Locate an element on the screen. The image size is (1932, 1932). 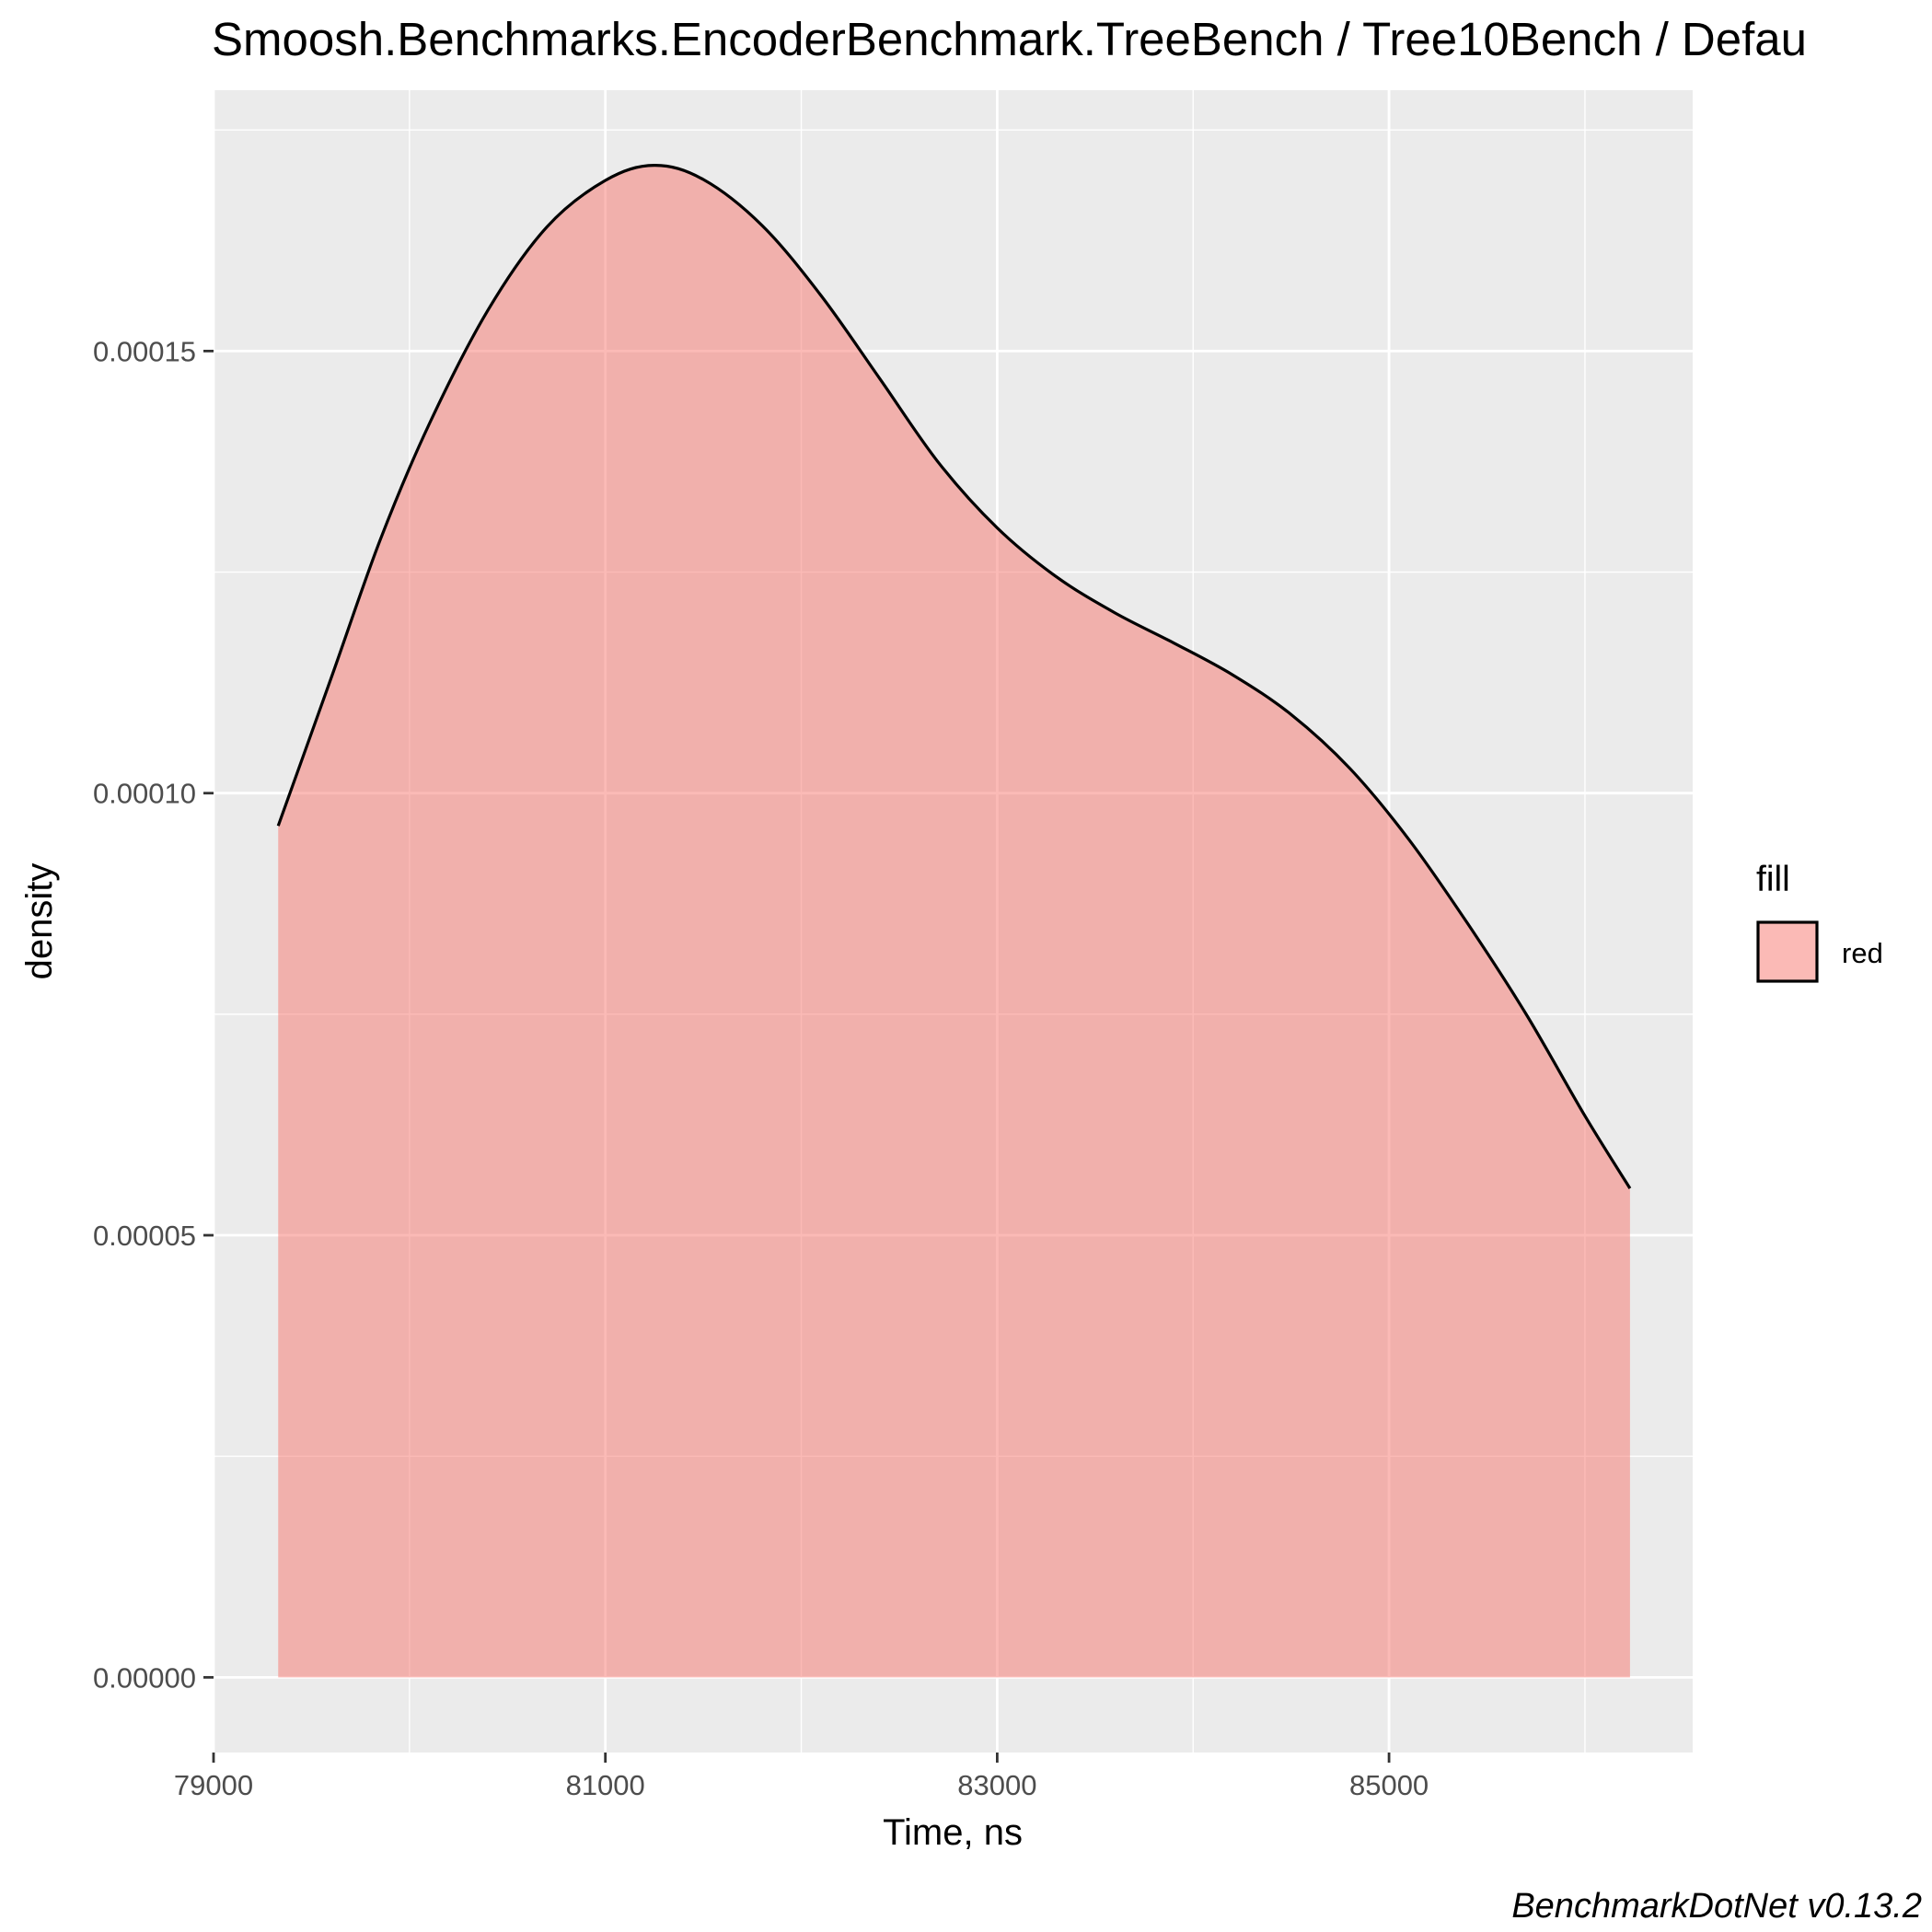
x-axis: 79000 81000 83000 85000 is located at coordinates (802, 1777).